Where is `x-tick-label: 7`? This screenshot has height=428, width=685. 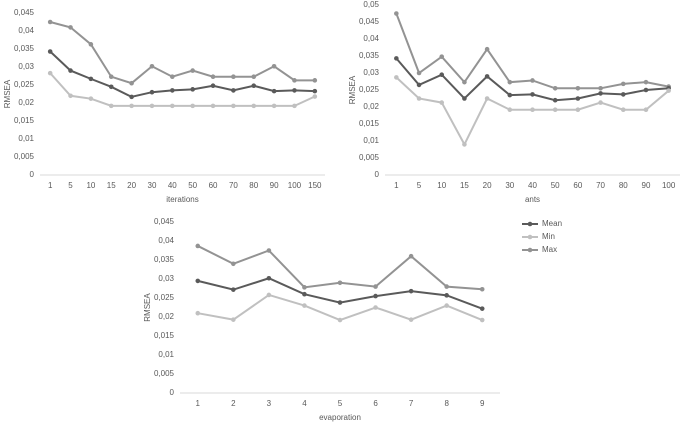
x-tick-label: 7 is located at coordinates (411, 403).